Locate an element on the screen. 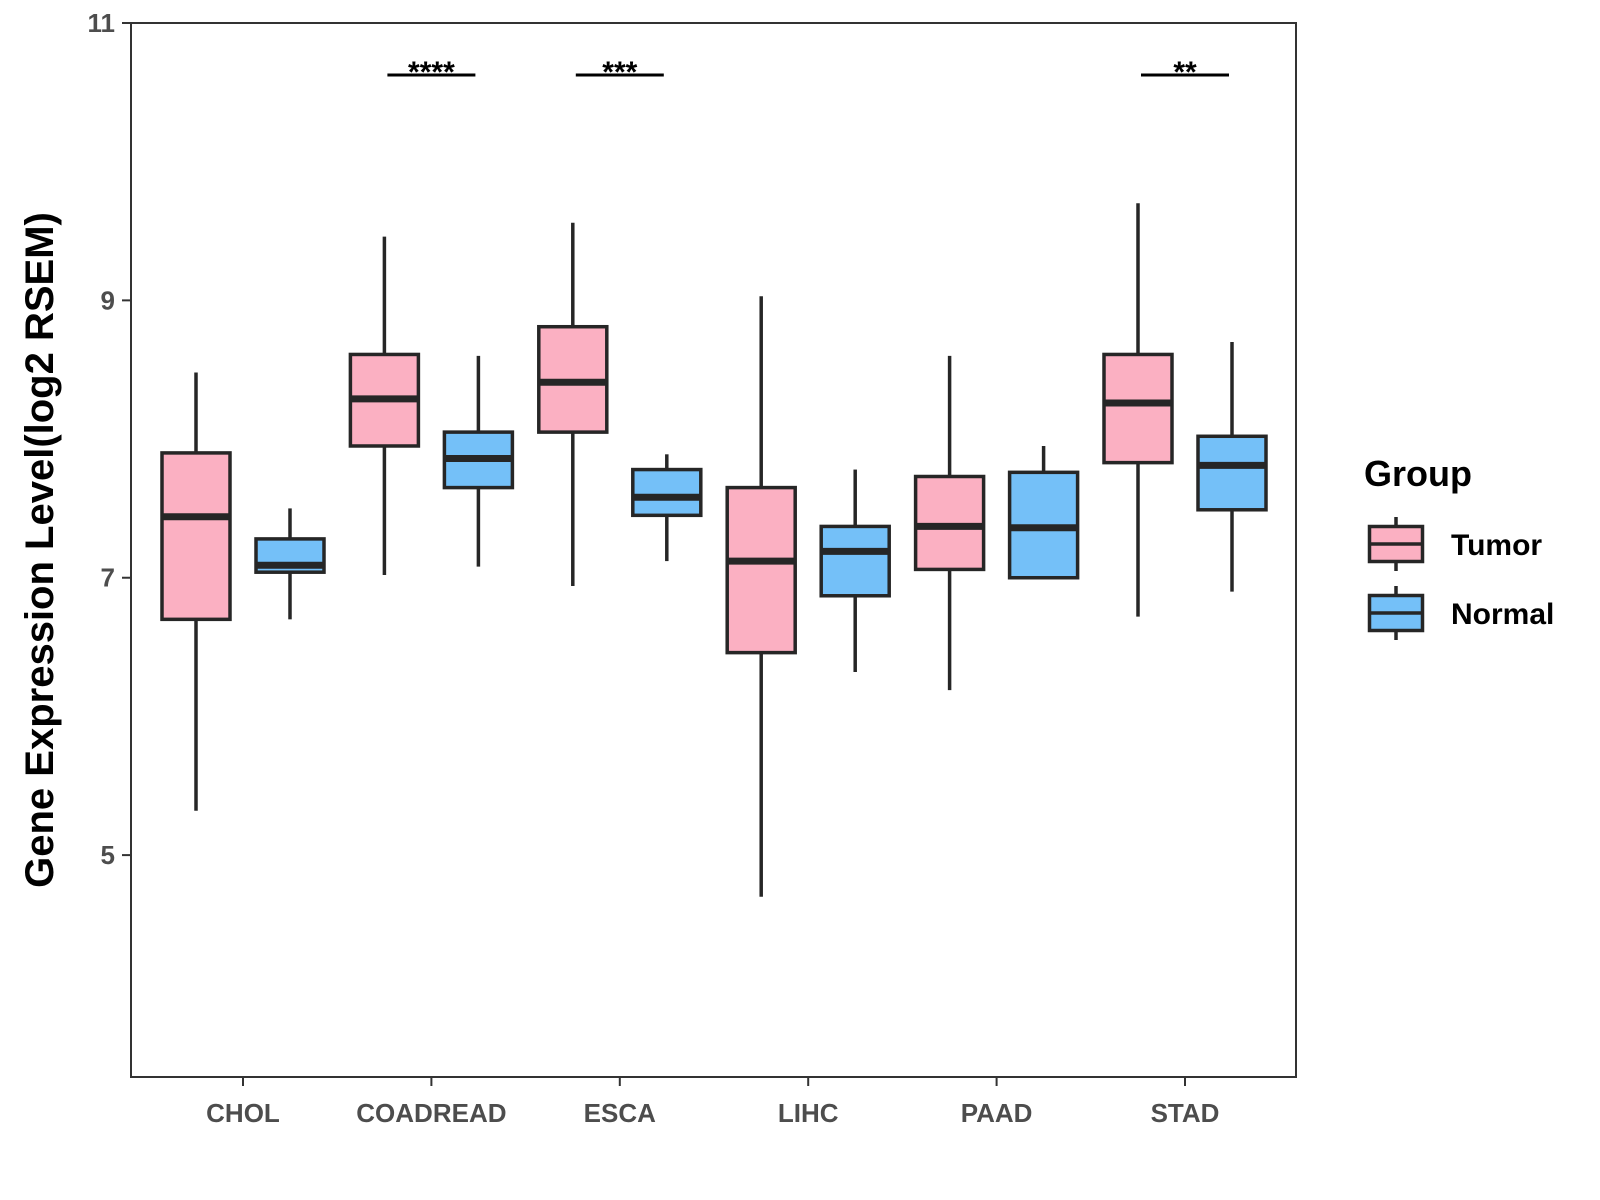  box-tumor-chol is located at coordinates (196, 591).